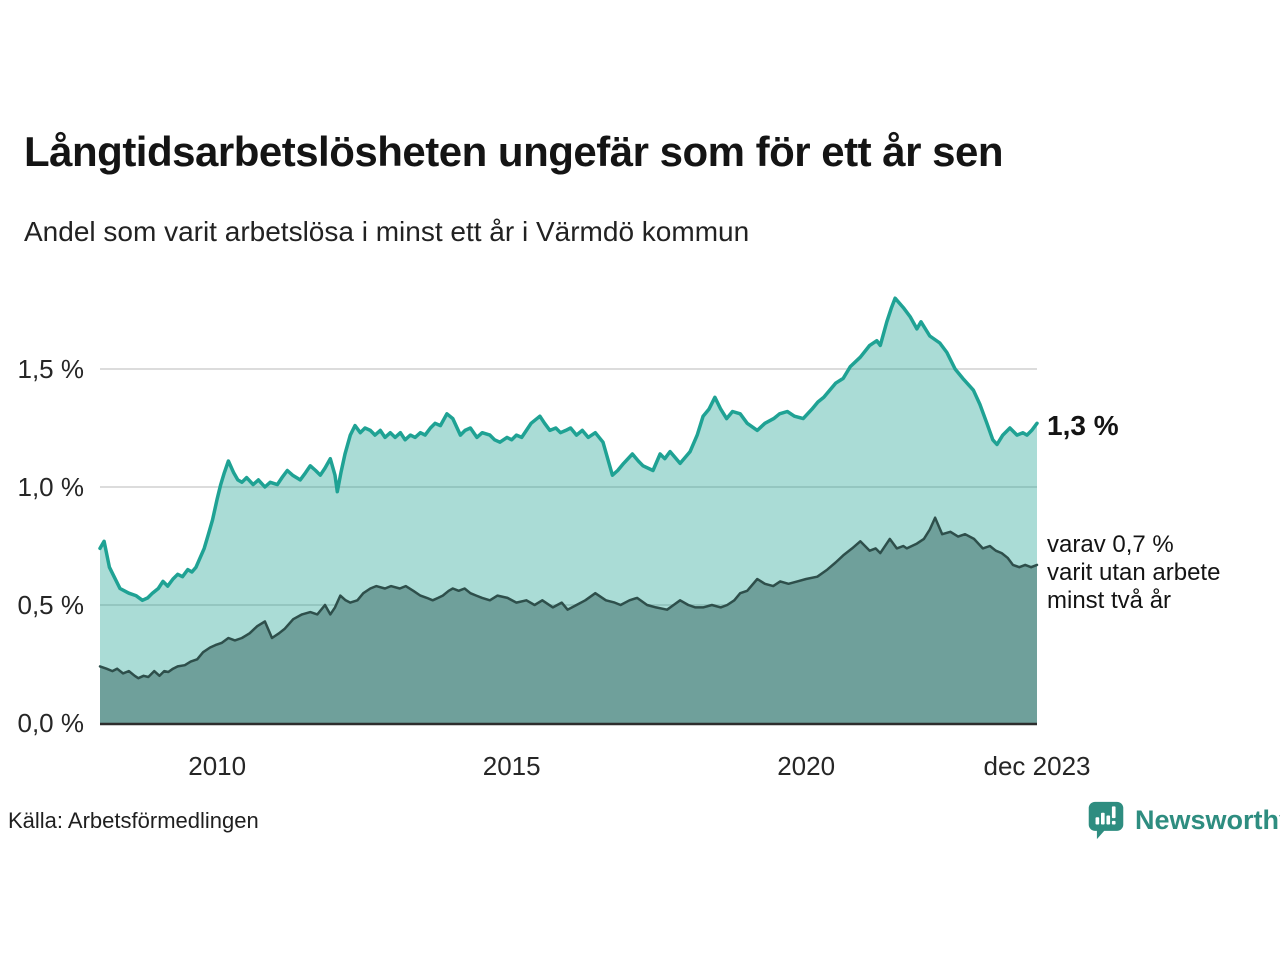 The height and width of the screenshot is (960, 1280). What do you see at coordinates (51, 605) in the screenshot?
I see `y-tick-label: 0,5 %` at bounding box center [51, 605].